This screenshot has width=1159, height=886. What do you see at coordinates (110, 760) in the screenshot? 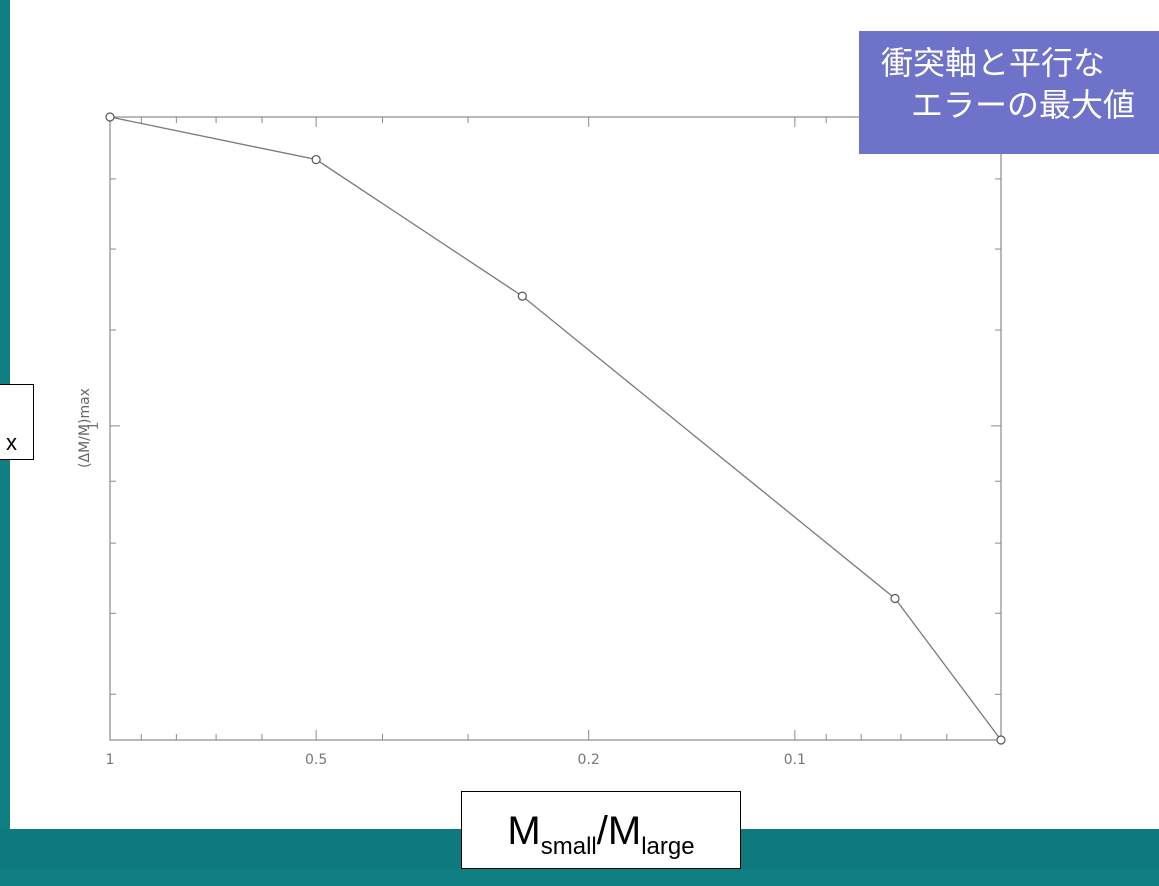
I see `x-tick-label: 1` at bounding box center [110, 760].